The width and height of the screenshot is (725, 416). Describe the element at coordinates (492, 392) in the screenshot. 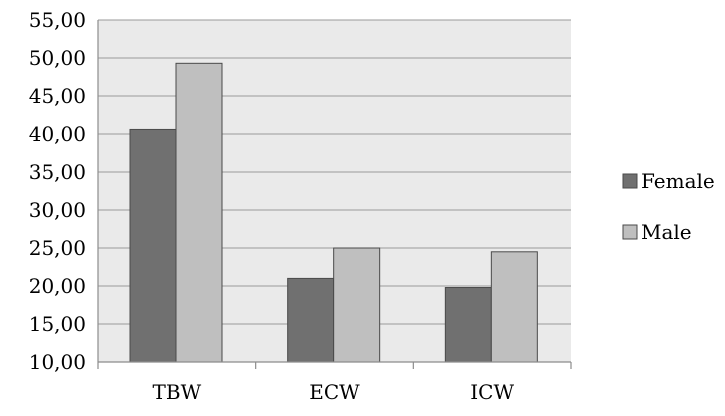

I see `x-tick-label: ICW` at that location.